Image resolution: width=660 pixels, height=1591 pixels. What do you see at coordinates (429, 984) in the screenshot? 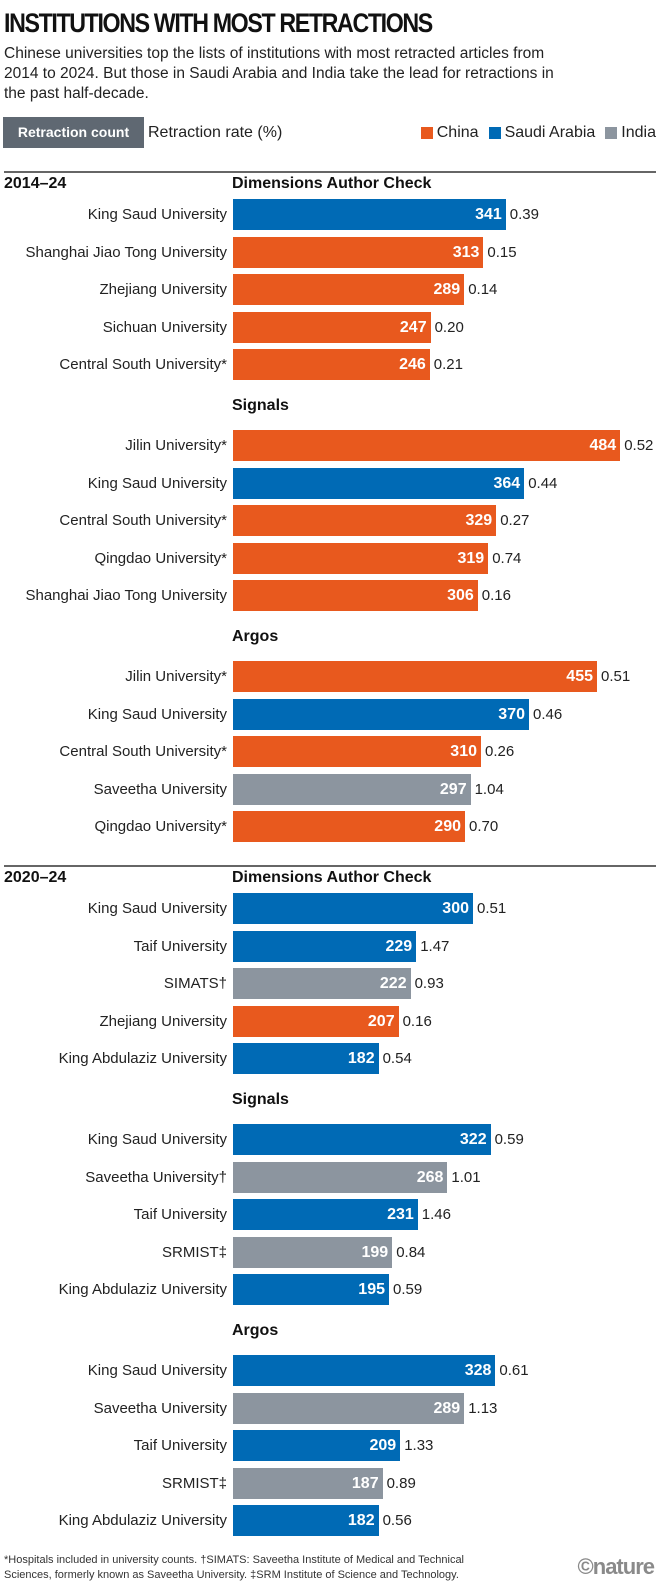
I see `rate-label: 0.93` at bounding box center [429, 984].